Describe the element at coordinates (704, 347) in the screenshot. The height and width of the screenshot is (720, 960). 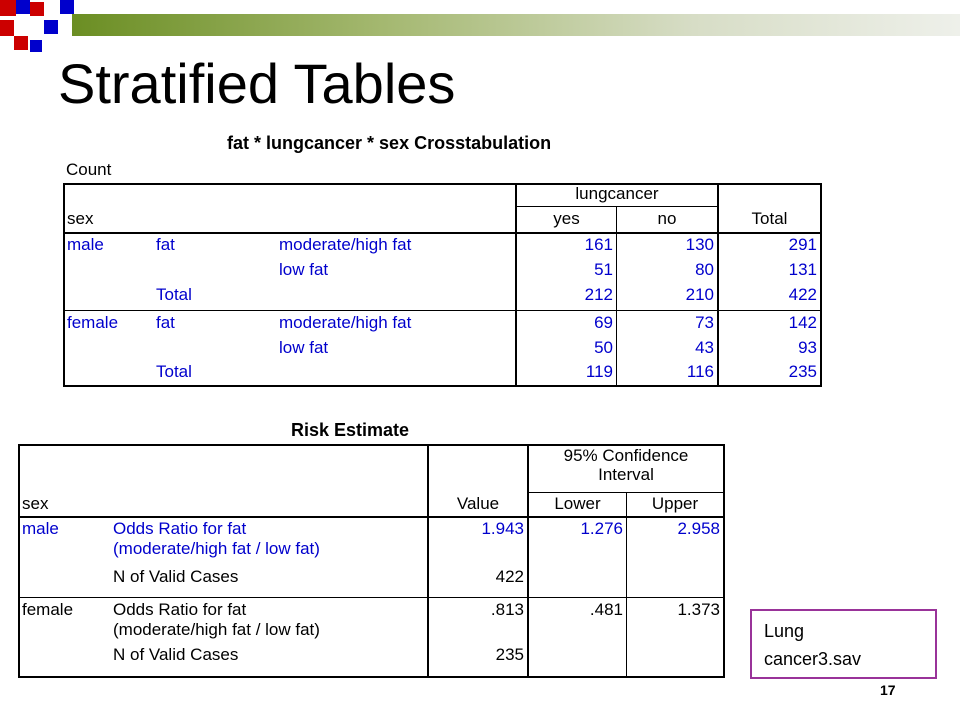
I see `no-cell: 43` at that location.